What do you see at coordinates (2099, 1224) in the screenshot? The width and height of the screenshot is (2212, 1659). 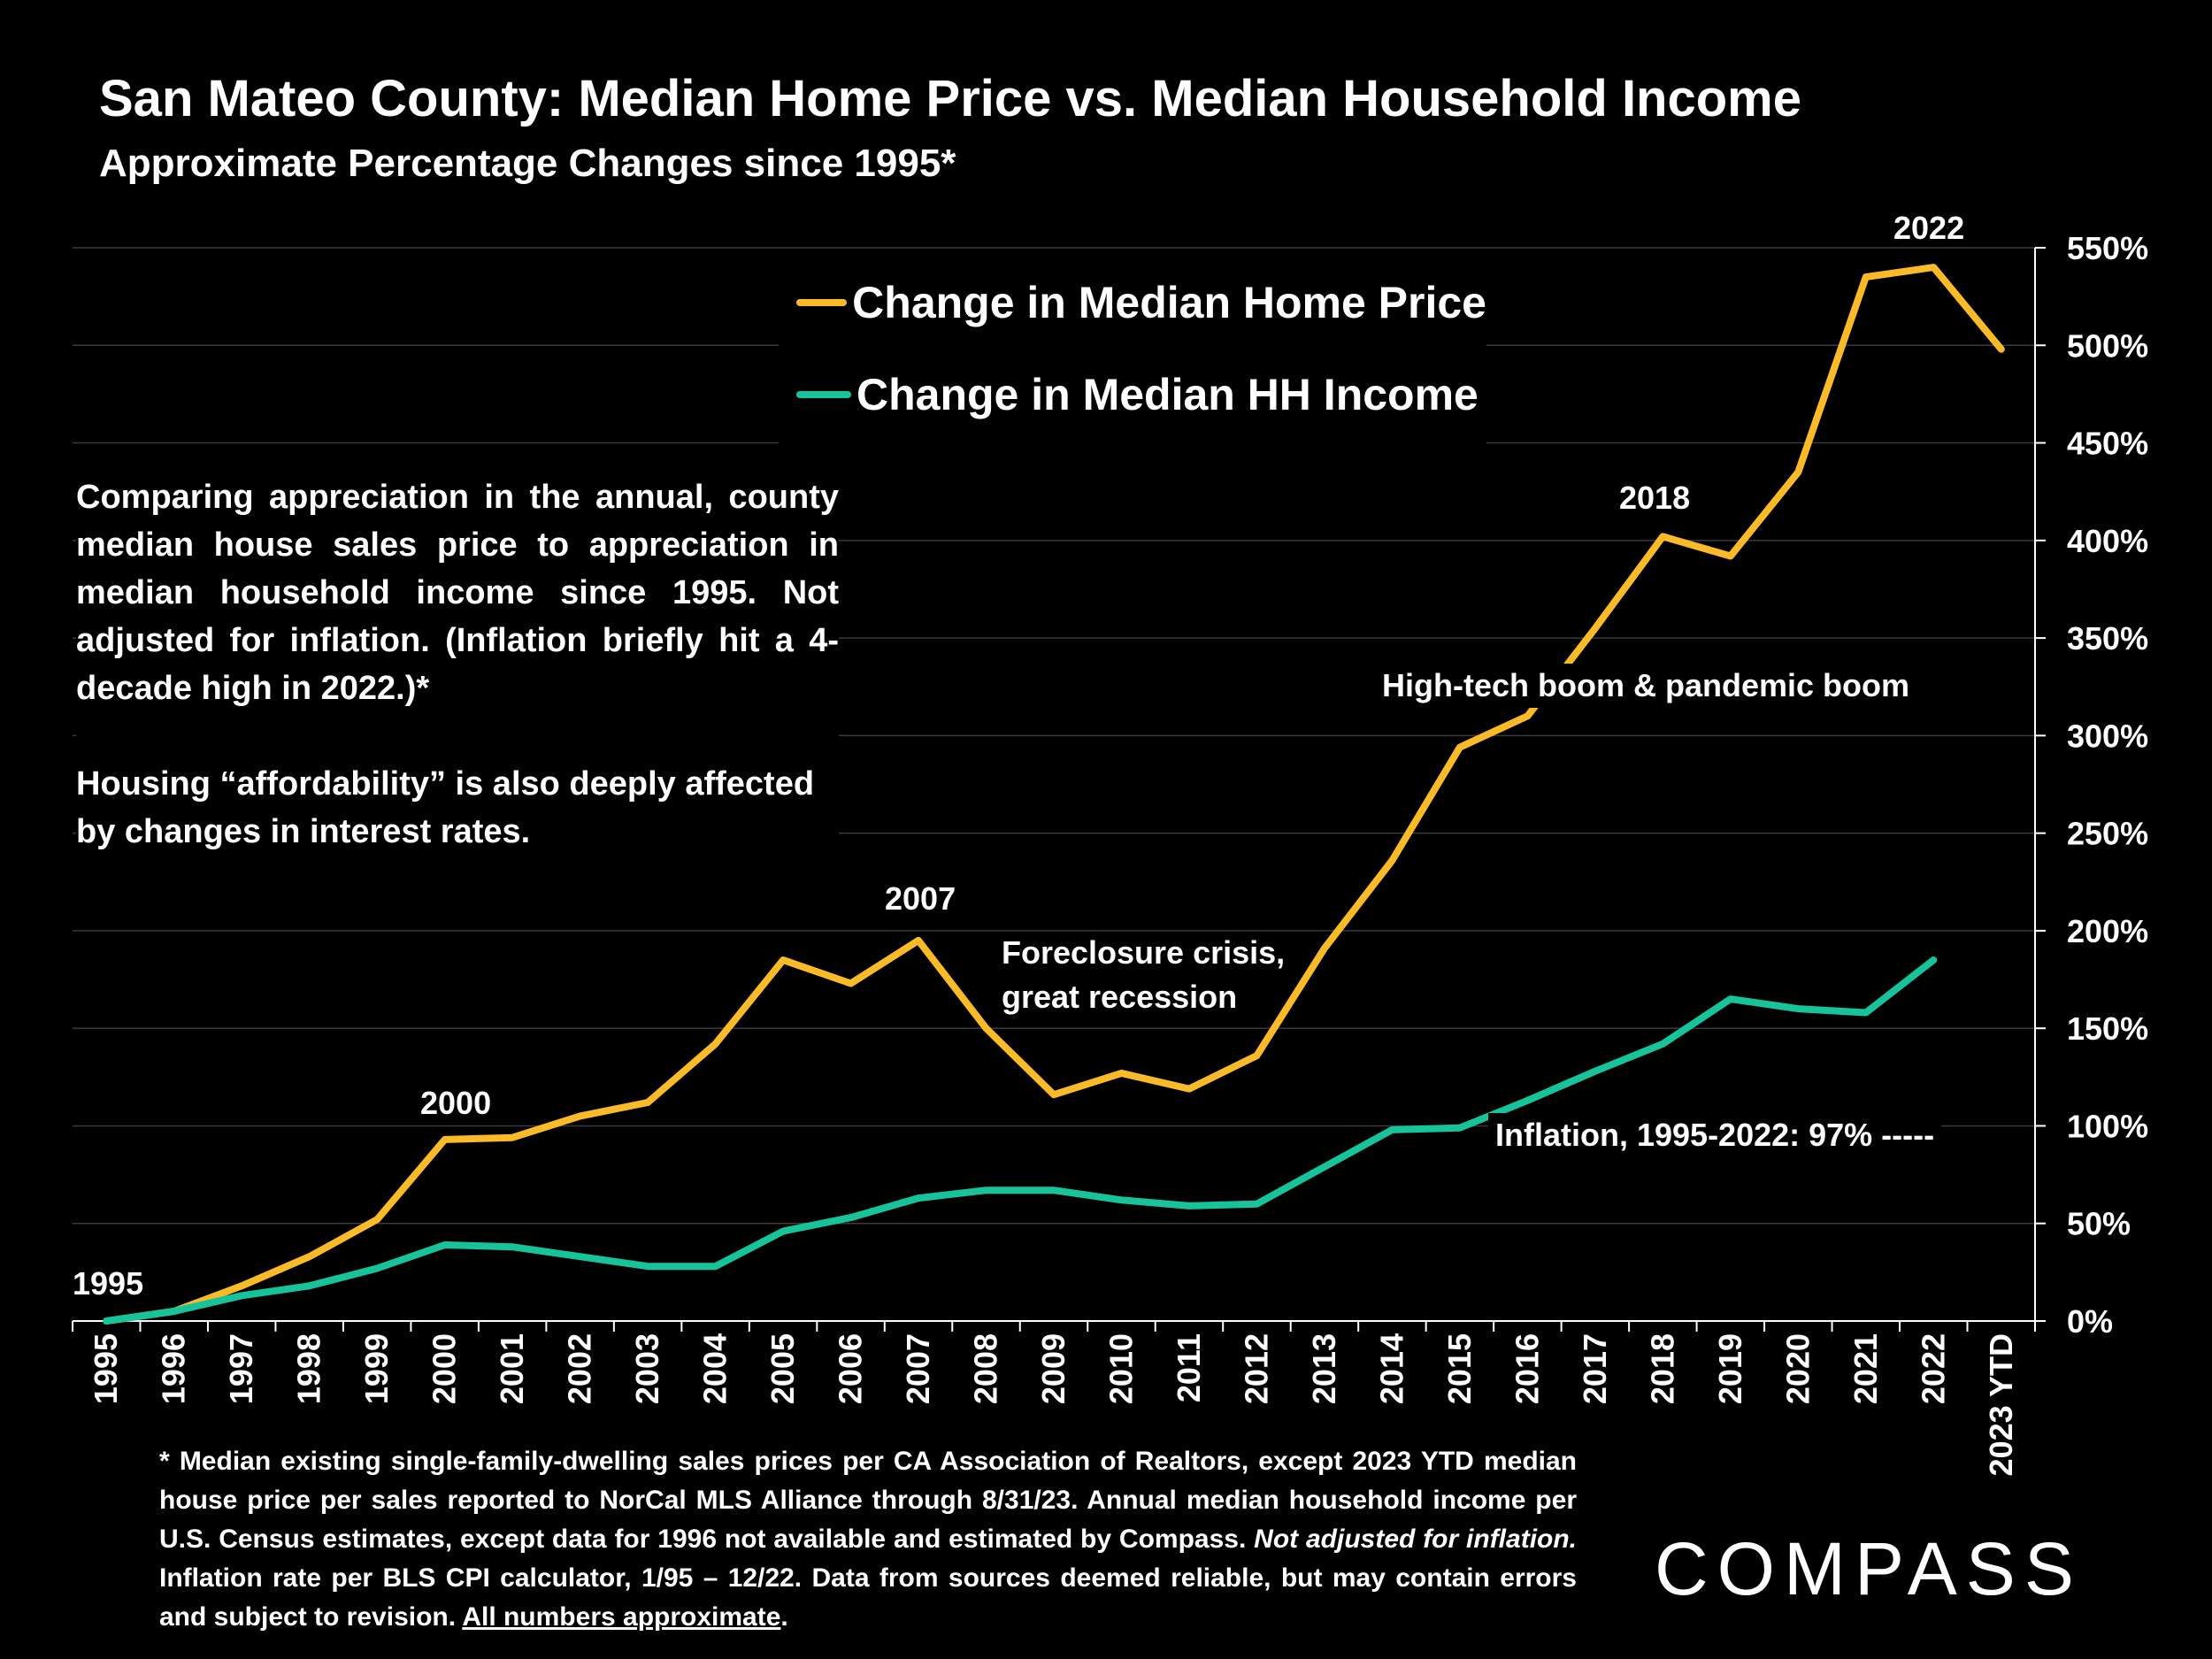 I see `y-tick-label-50: 50%` at bounding box center [2099, 1224].